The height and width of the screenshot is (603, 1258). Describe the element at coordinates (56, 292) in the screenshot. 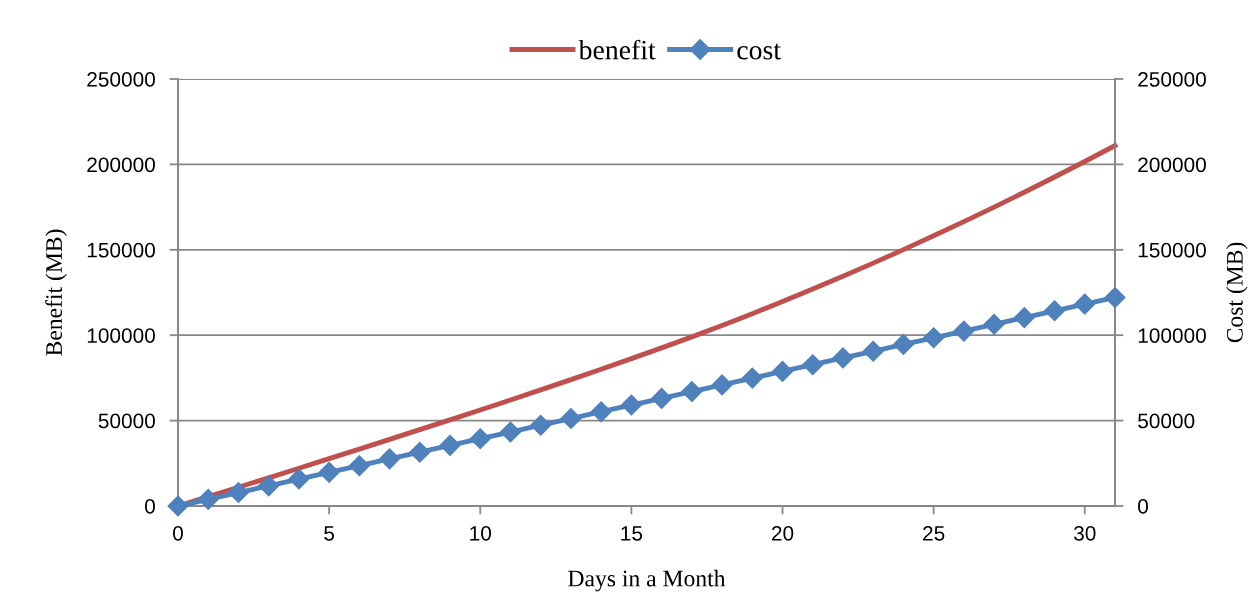

I see `y-axis-title: Benefit (MB)` at that location.